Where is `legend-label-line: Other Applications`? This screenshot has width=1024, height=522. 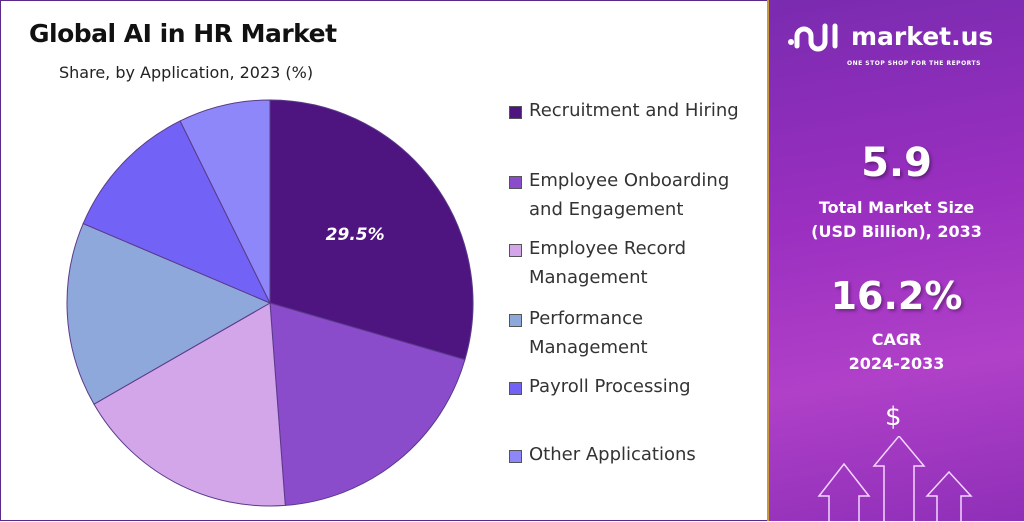 legend-label-line: Other Applications is located at coordinates (612, 454).